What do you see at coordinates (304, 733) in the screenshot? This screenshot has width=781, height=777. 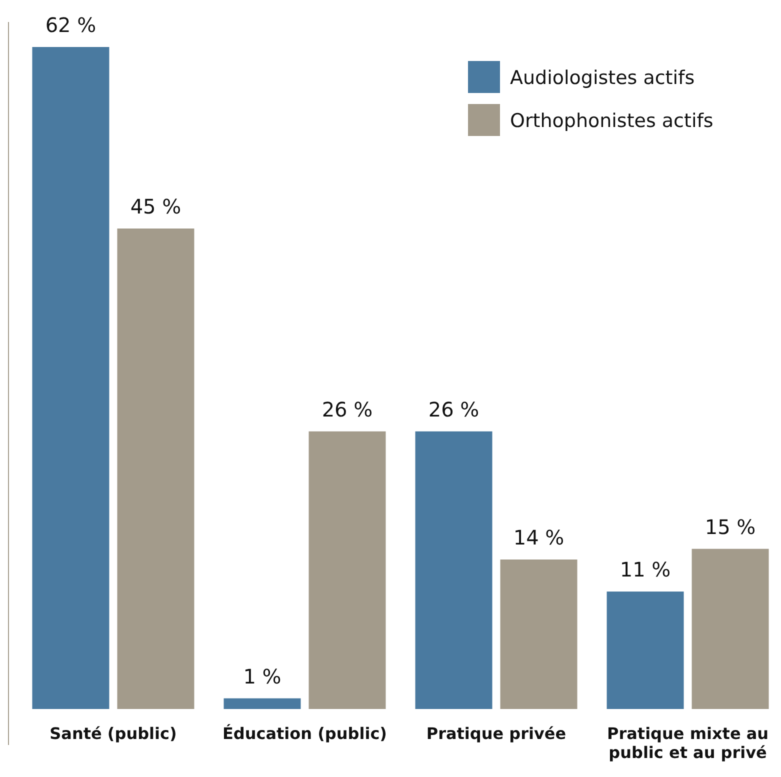 I see `x-tick-label: Éducation (public)` at bounding box center [304, 733].